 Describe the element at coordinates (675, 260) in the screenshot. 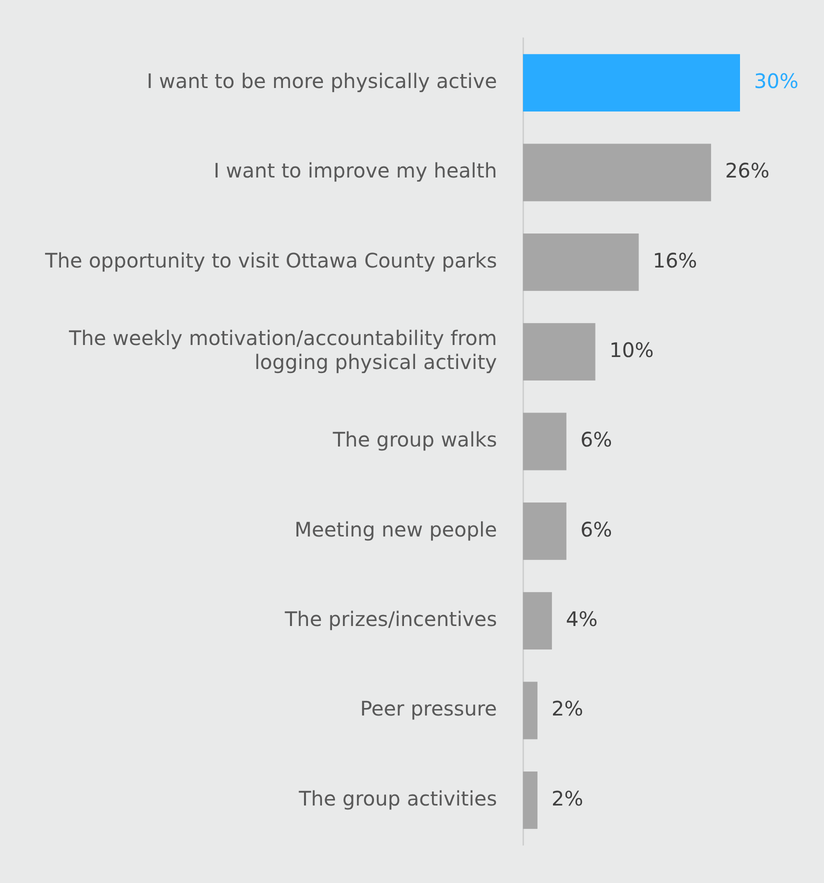

I see `data-label: 16%` at that location.